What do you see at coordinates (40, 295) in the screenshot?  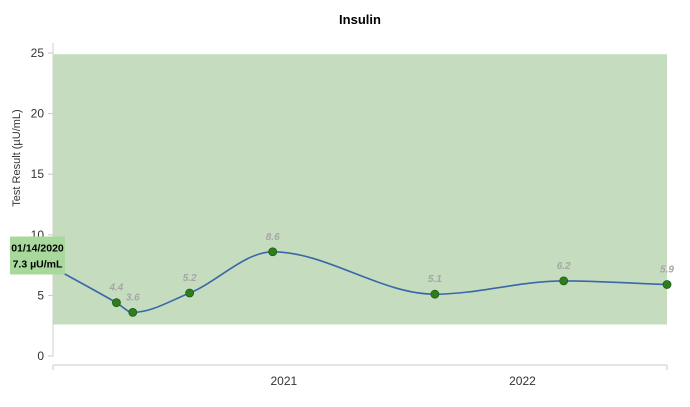 I see `y-tick-label: 5` at bounding box center [40, 295].